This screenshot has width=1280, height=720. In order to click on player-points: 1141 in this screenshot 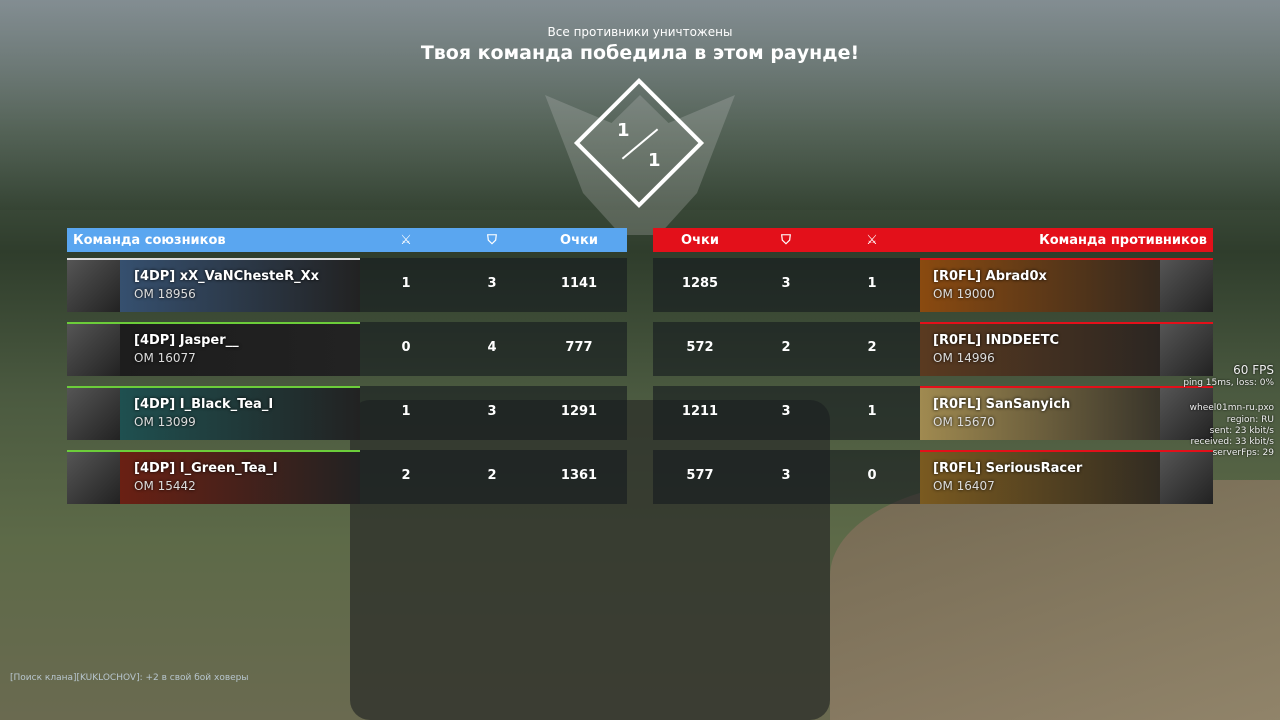, I will do `click(579, 283)`.